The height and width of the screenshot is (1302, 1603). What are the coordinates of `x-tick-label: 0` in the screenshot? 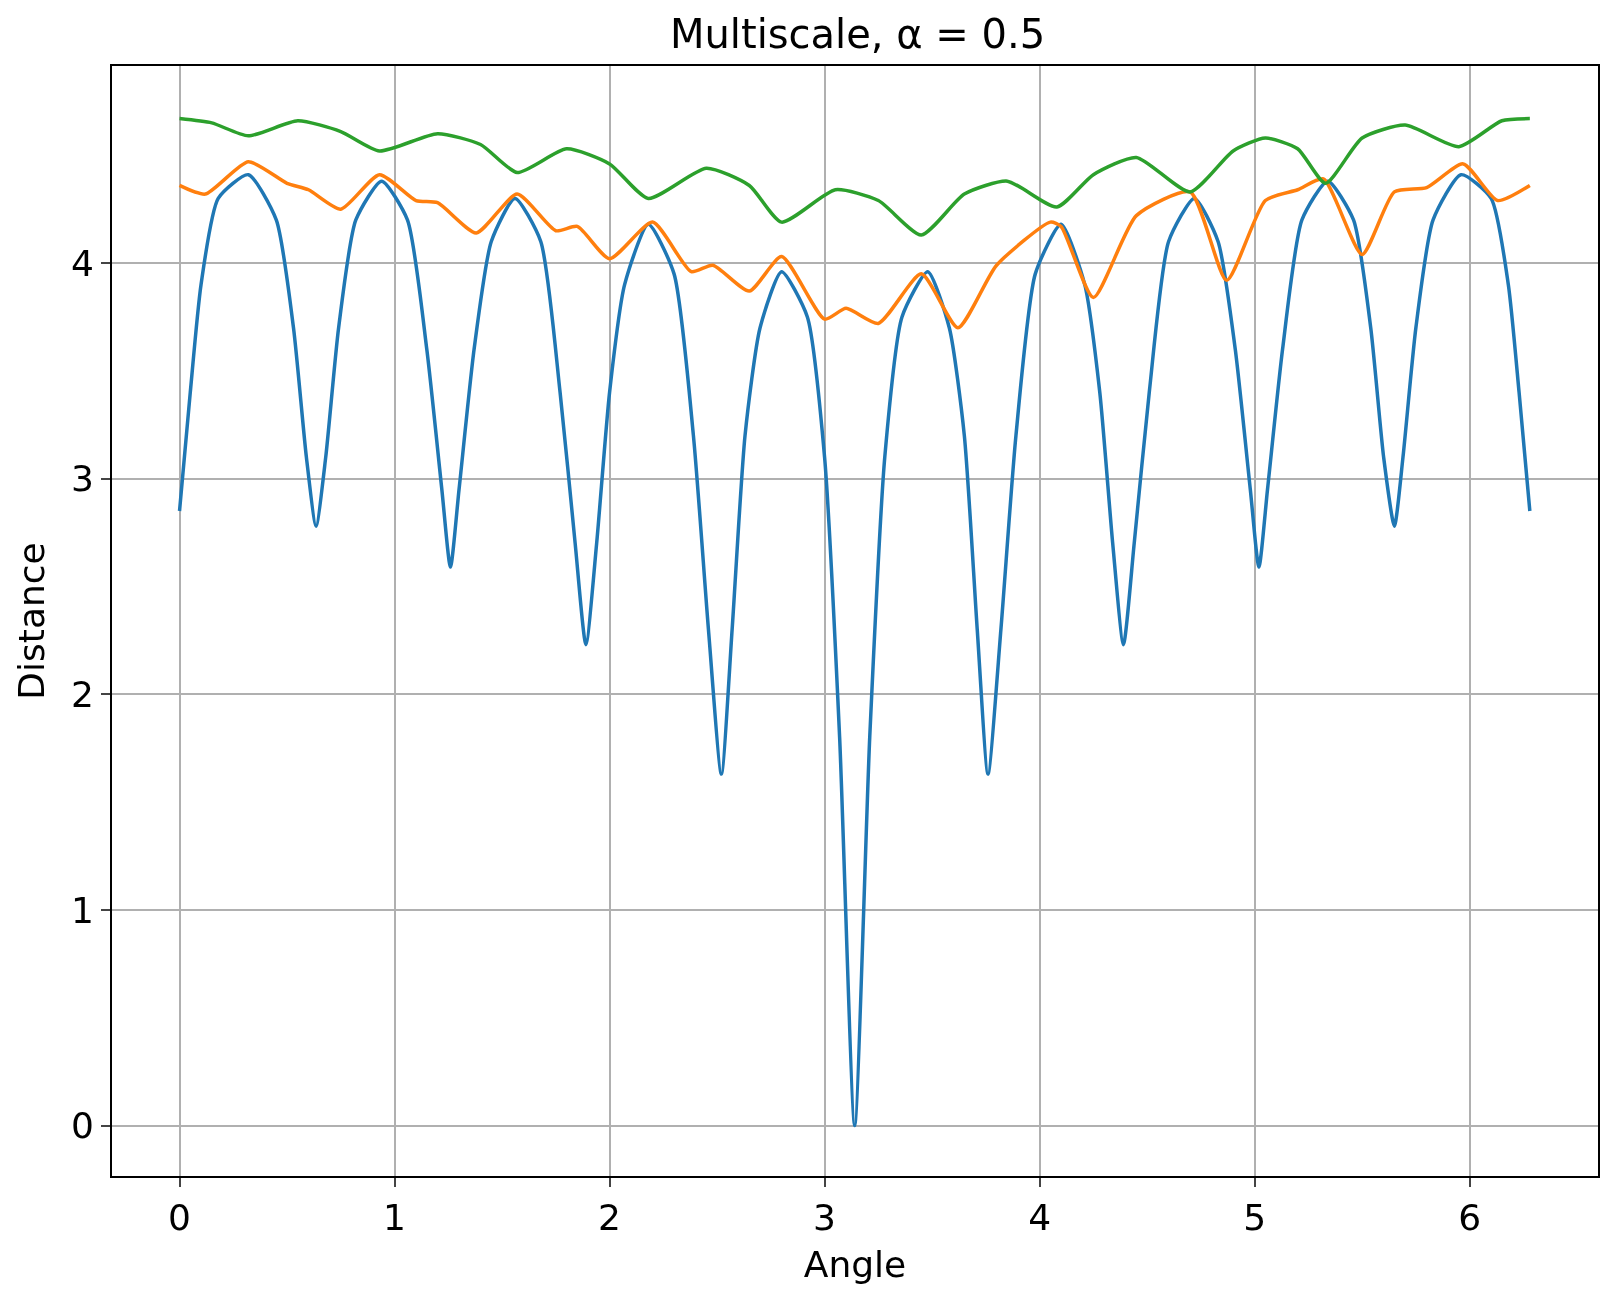 It's located at (179, 1218).